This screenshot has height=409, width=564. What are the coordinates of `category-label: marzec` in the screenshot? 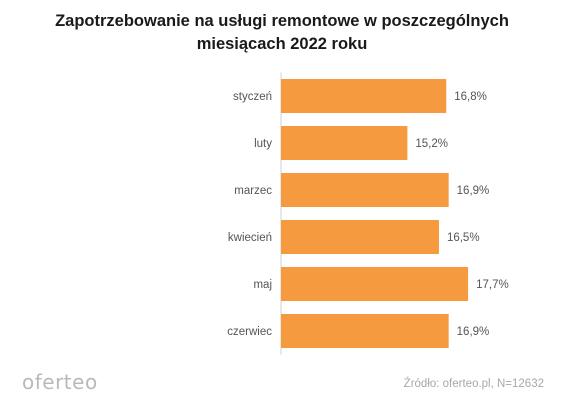 It's located at (253, 191).